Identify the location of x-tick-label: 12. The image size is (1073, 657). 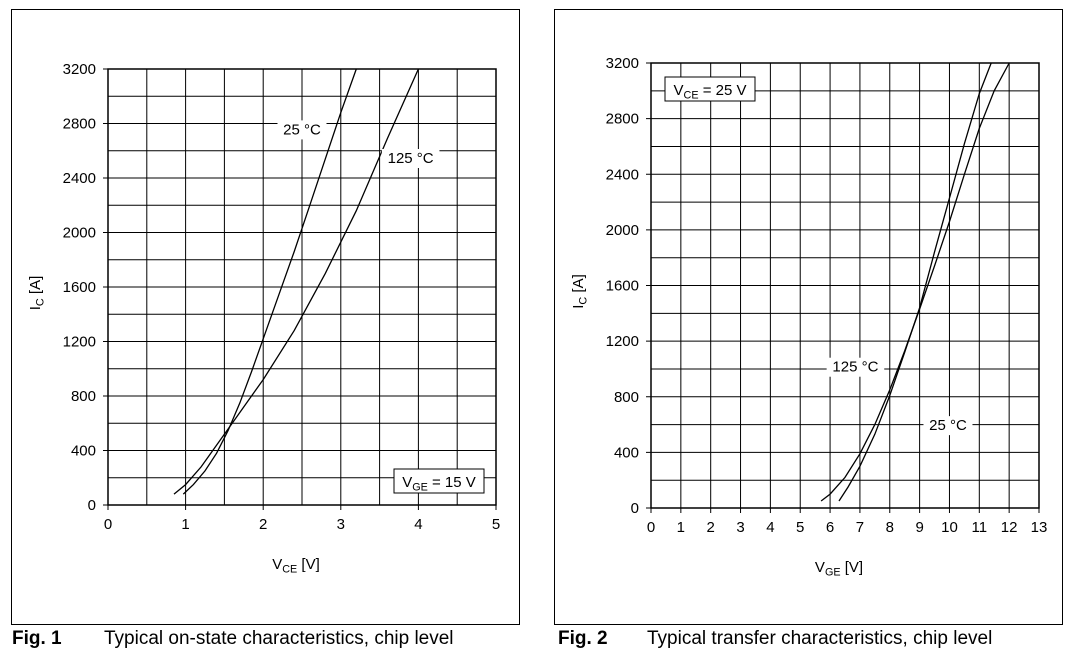
(1009, 527).